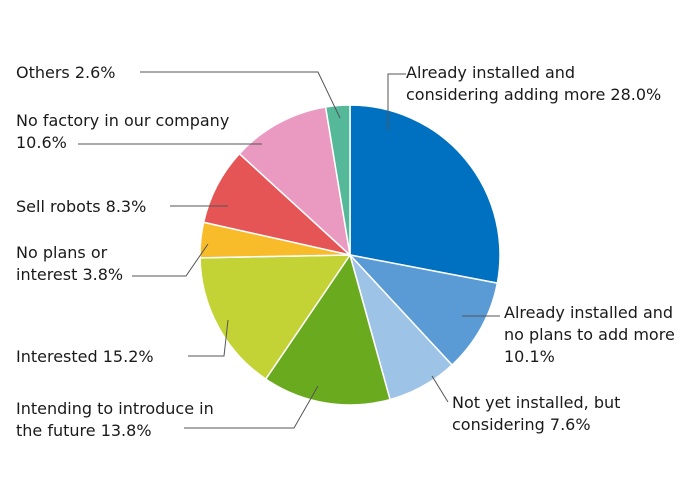 The image size is (700, 496). Describe the element at coordinates (440, 389) in the screenshot. I see `leader-line-not-installed-considering` at that location.